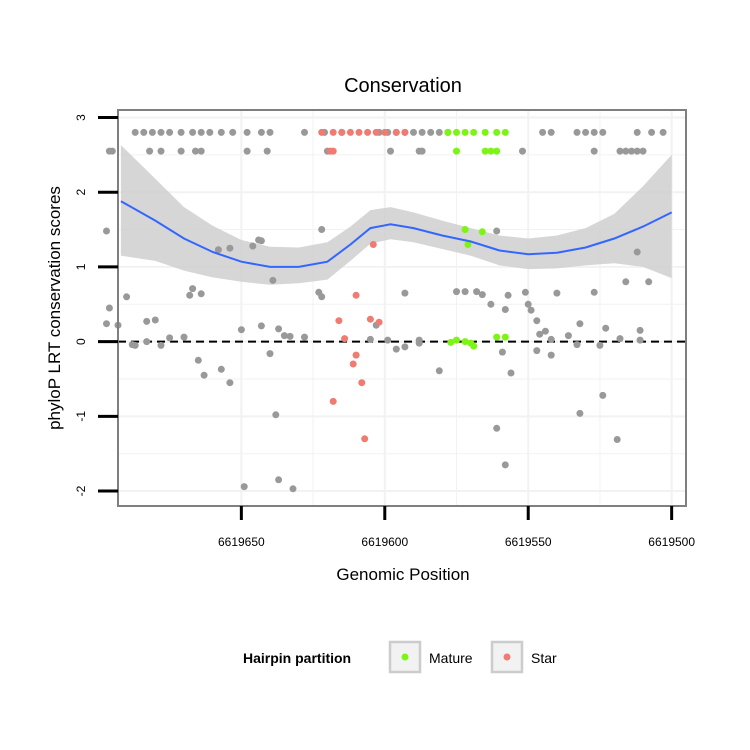 The width and height of the screenshot is (750, 750). What do you see at coordinates (405, 657) in the screenshot?
I see `legend-swatch-mature` at bounding box center [405, 657].